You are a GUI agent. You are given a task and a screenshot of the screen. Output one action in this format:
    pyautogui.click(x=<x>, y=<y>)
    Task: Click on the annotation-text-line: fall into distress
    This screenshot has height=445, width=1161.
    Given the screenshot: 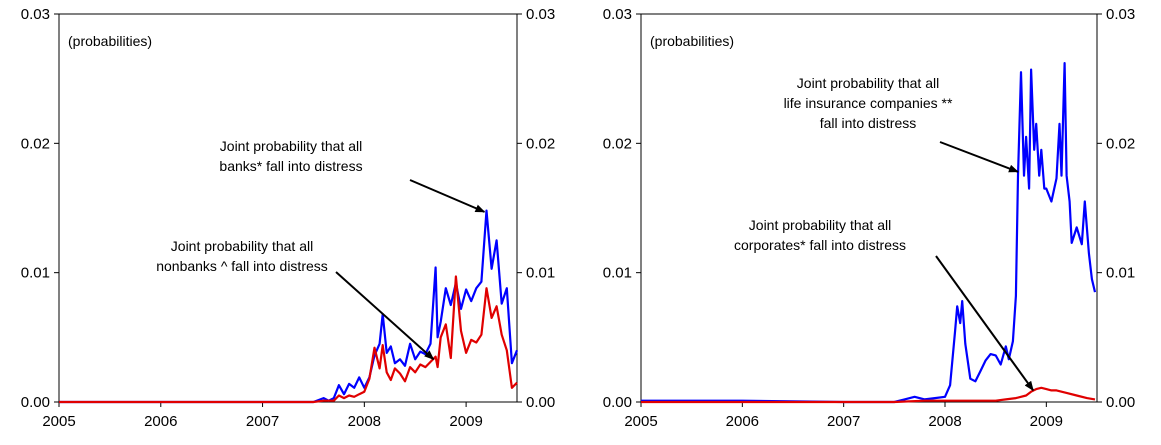 What is the action you would take?
    pyautogui.click(x=868, y=123)
    